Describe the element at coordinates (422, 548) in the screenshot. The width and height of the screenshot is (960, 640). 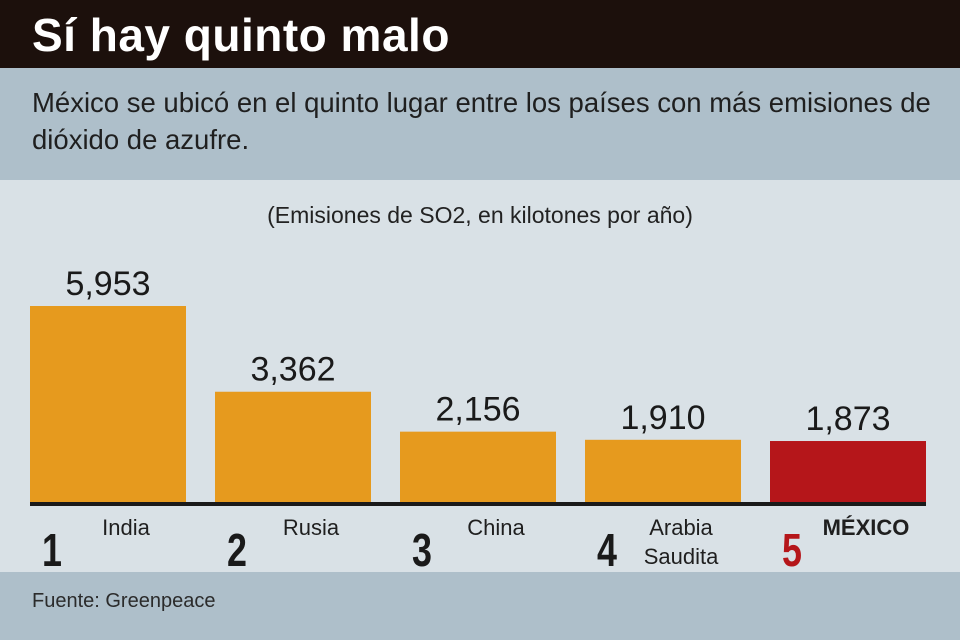
I see `rank-3: 3` at that location.